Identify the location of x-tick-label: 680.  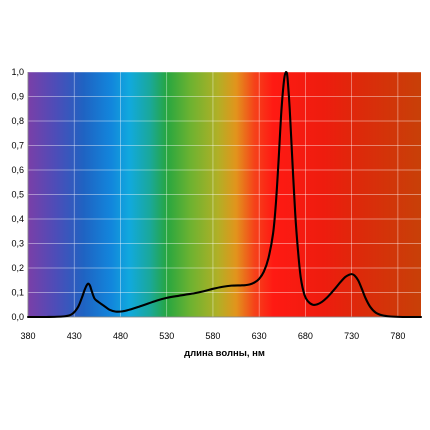
(305, 336).